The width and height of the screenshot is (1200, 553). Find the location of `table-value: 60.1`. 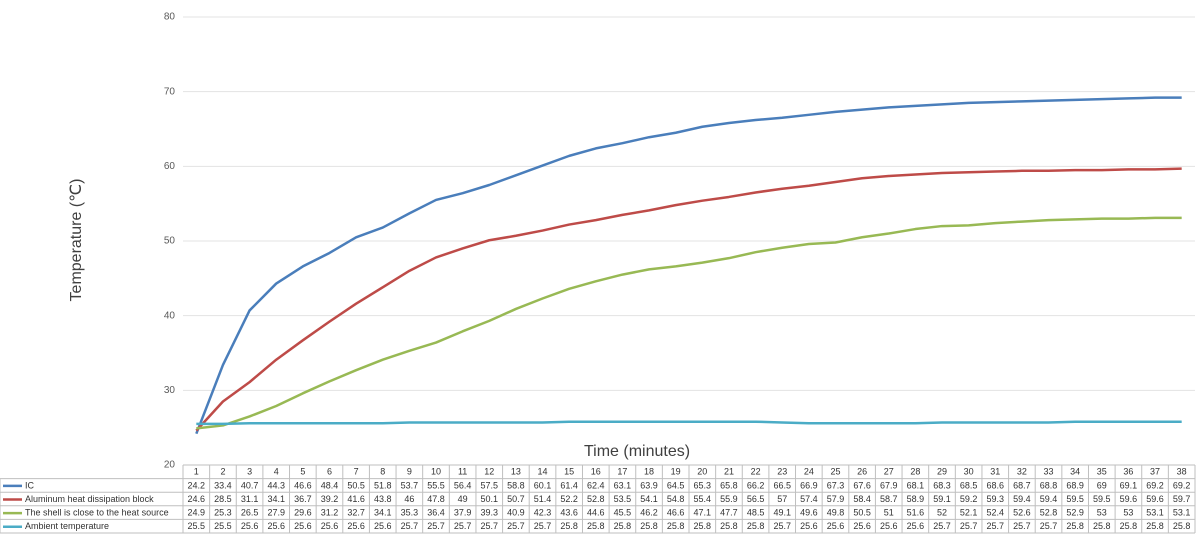

table-value: 60.1 is located at coordinates (543, 485).